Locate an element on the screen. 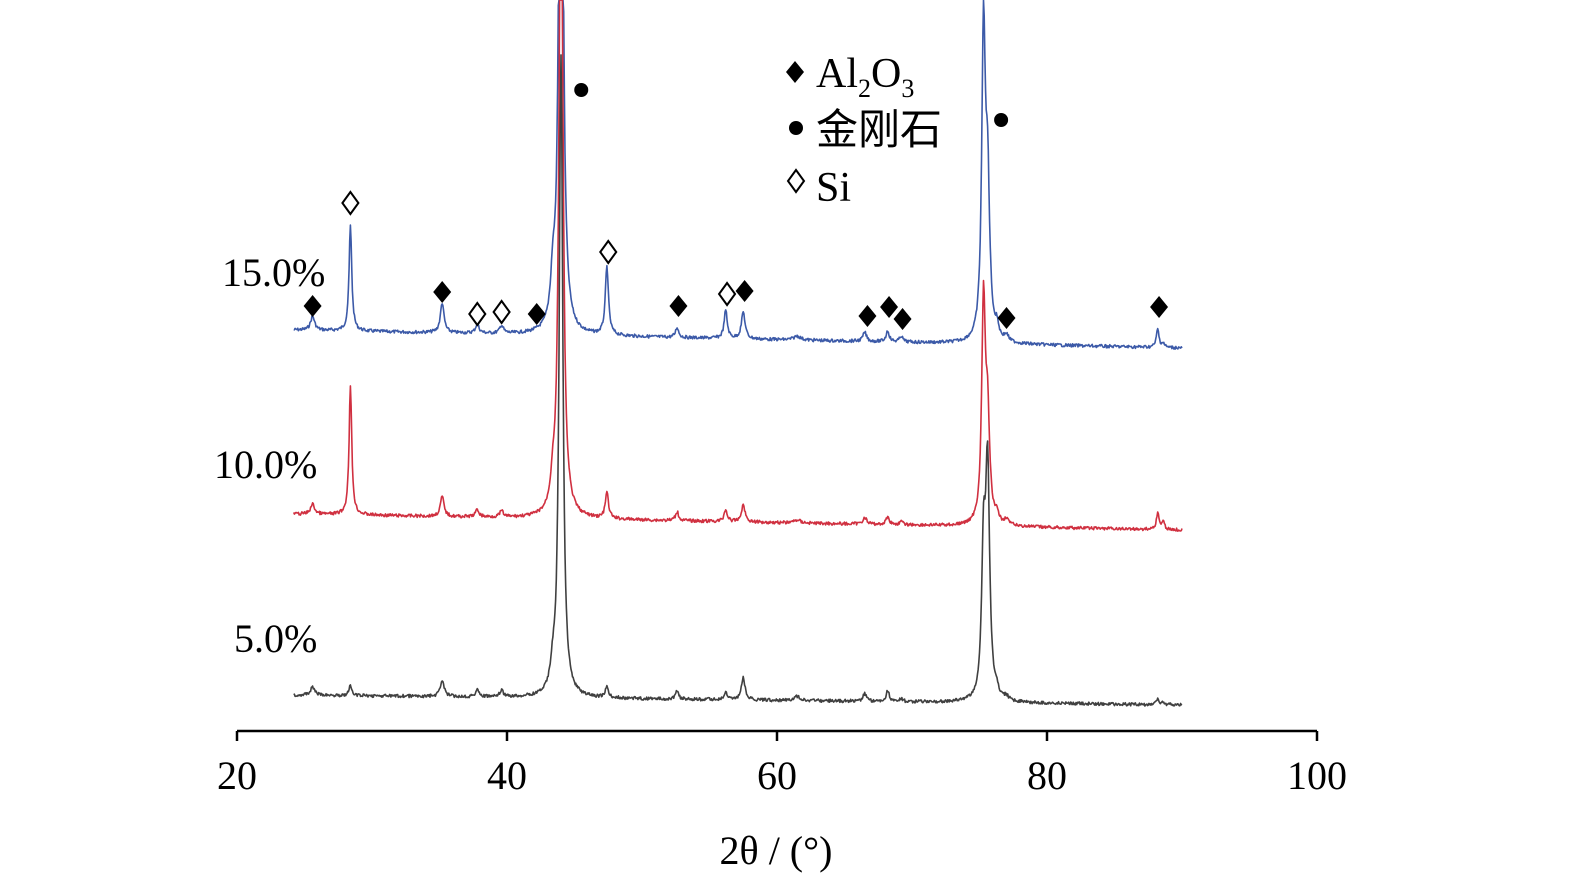  legend-filled-diamond-marker is located at coordinates (795, 72).